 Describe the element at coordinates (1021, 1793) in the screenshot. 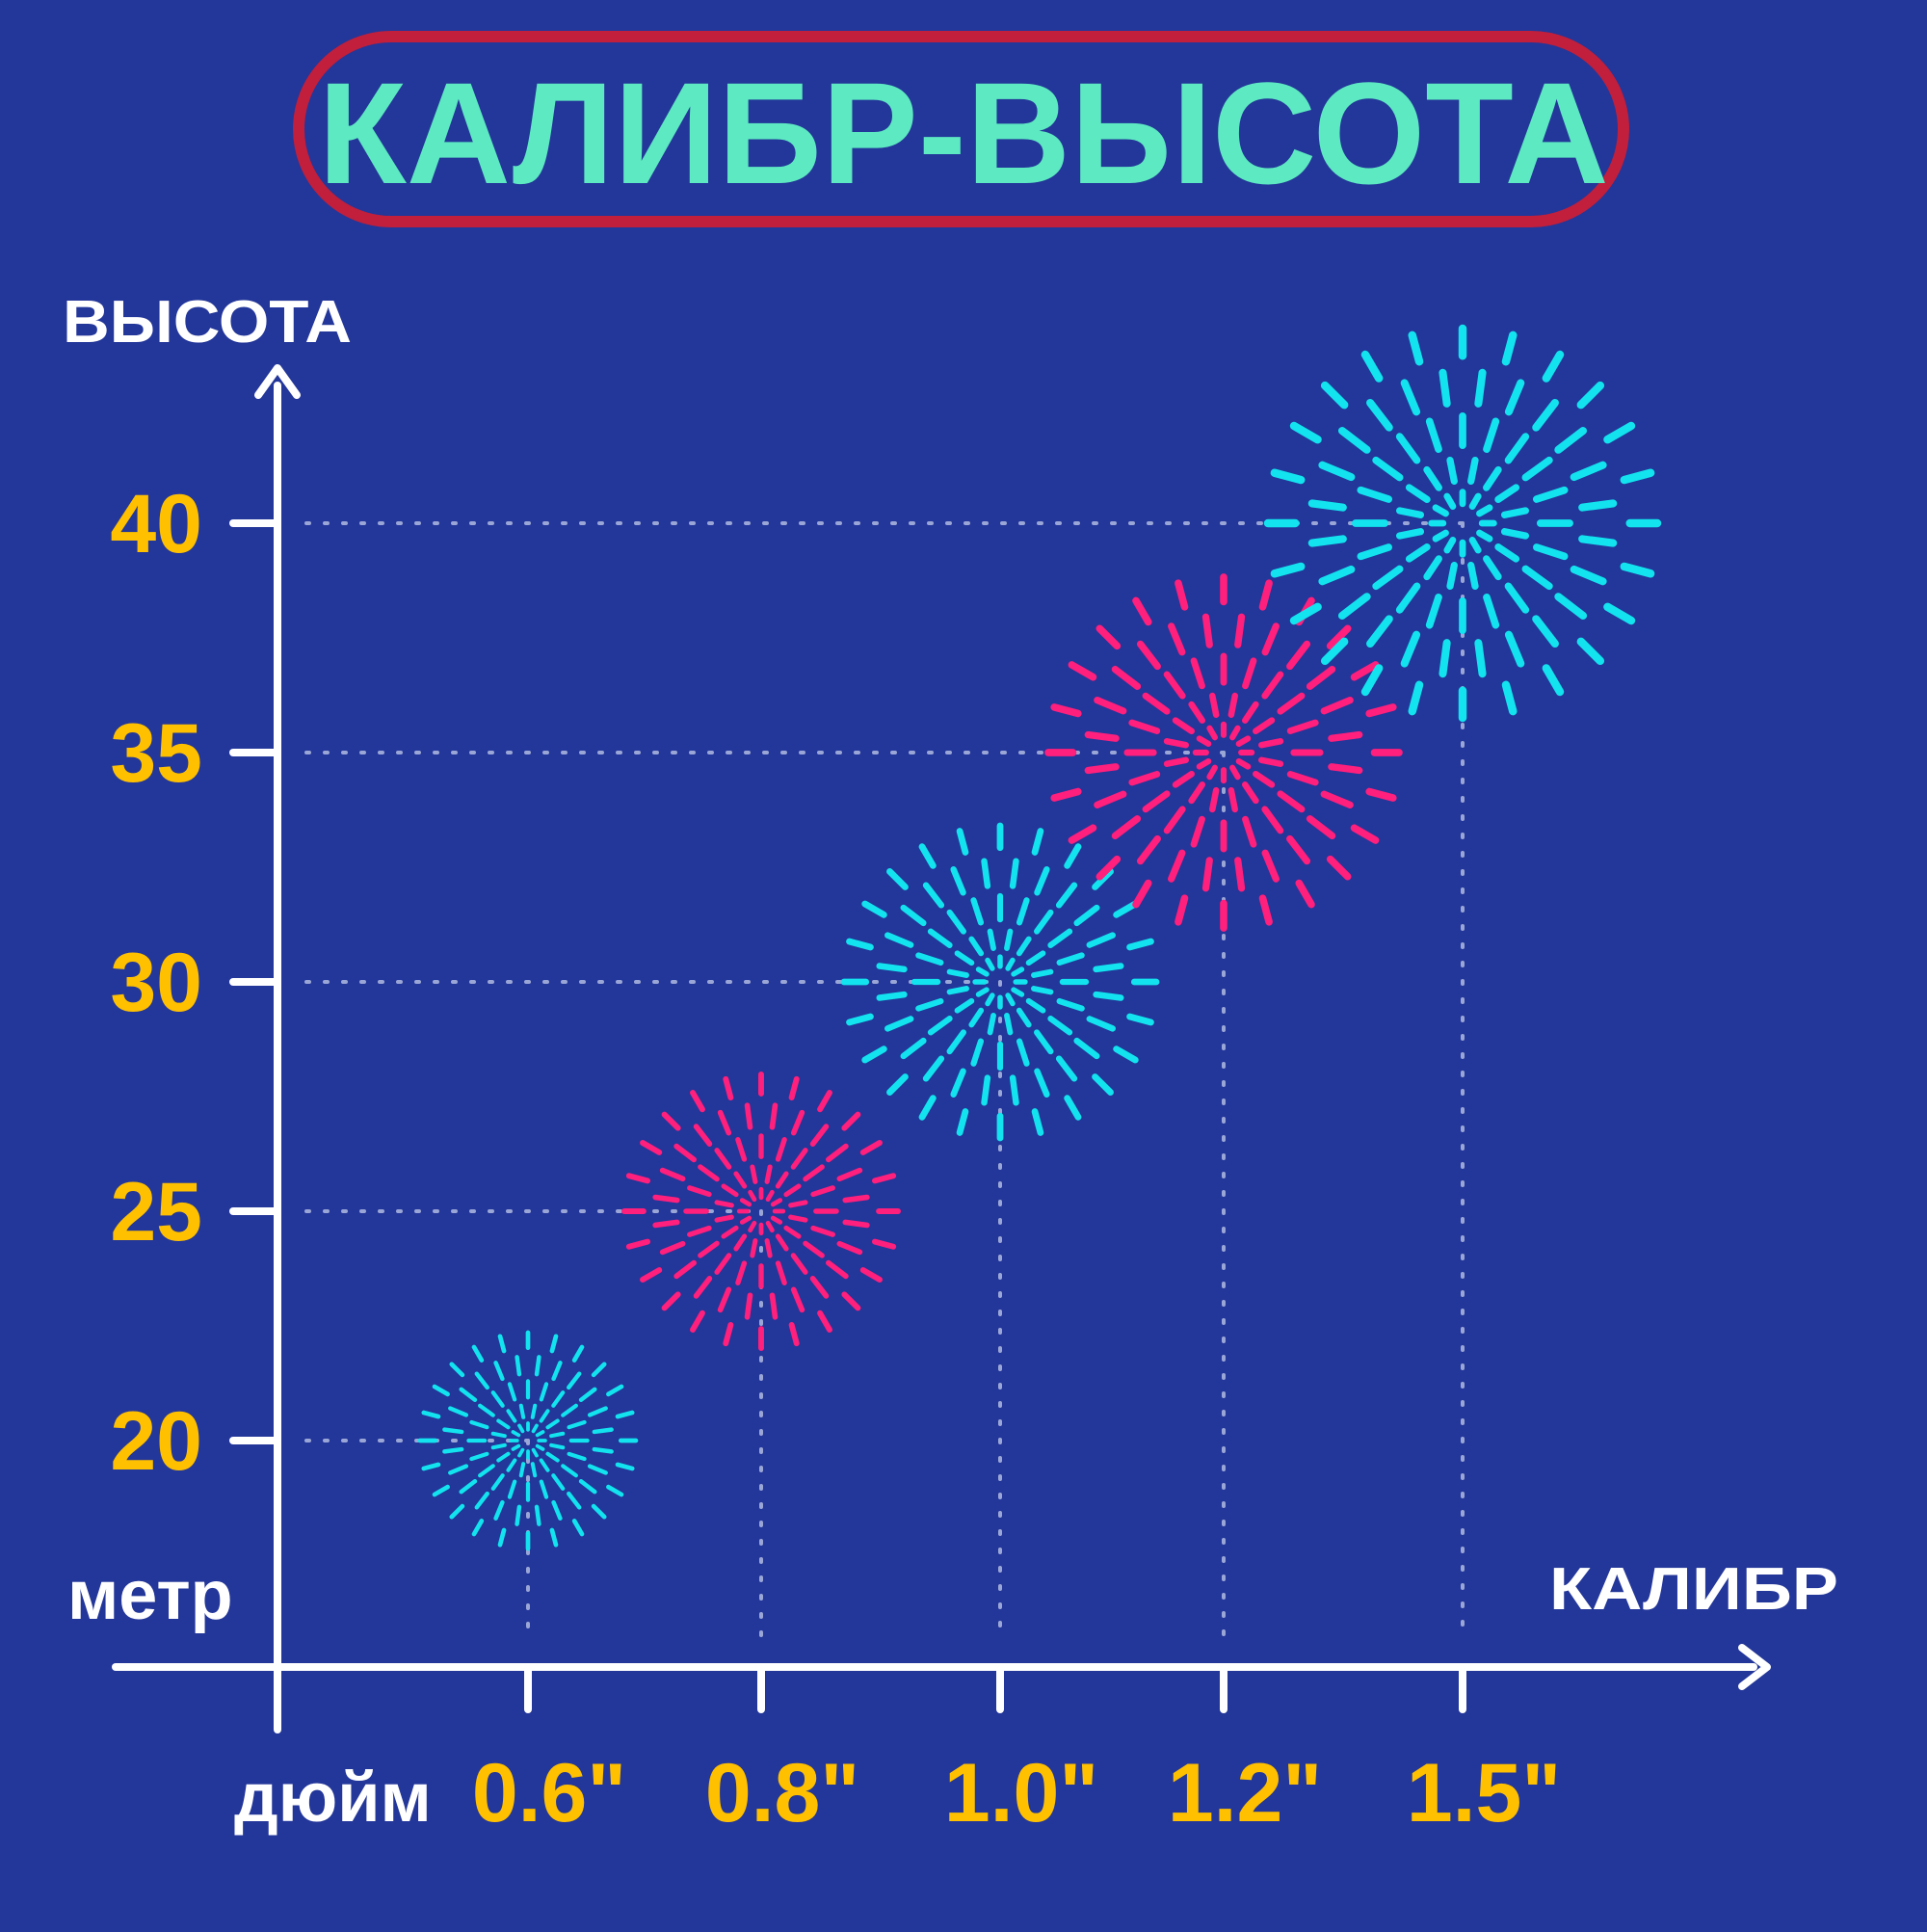

I see `x-tick-label: 1.0"` at that location.